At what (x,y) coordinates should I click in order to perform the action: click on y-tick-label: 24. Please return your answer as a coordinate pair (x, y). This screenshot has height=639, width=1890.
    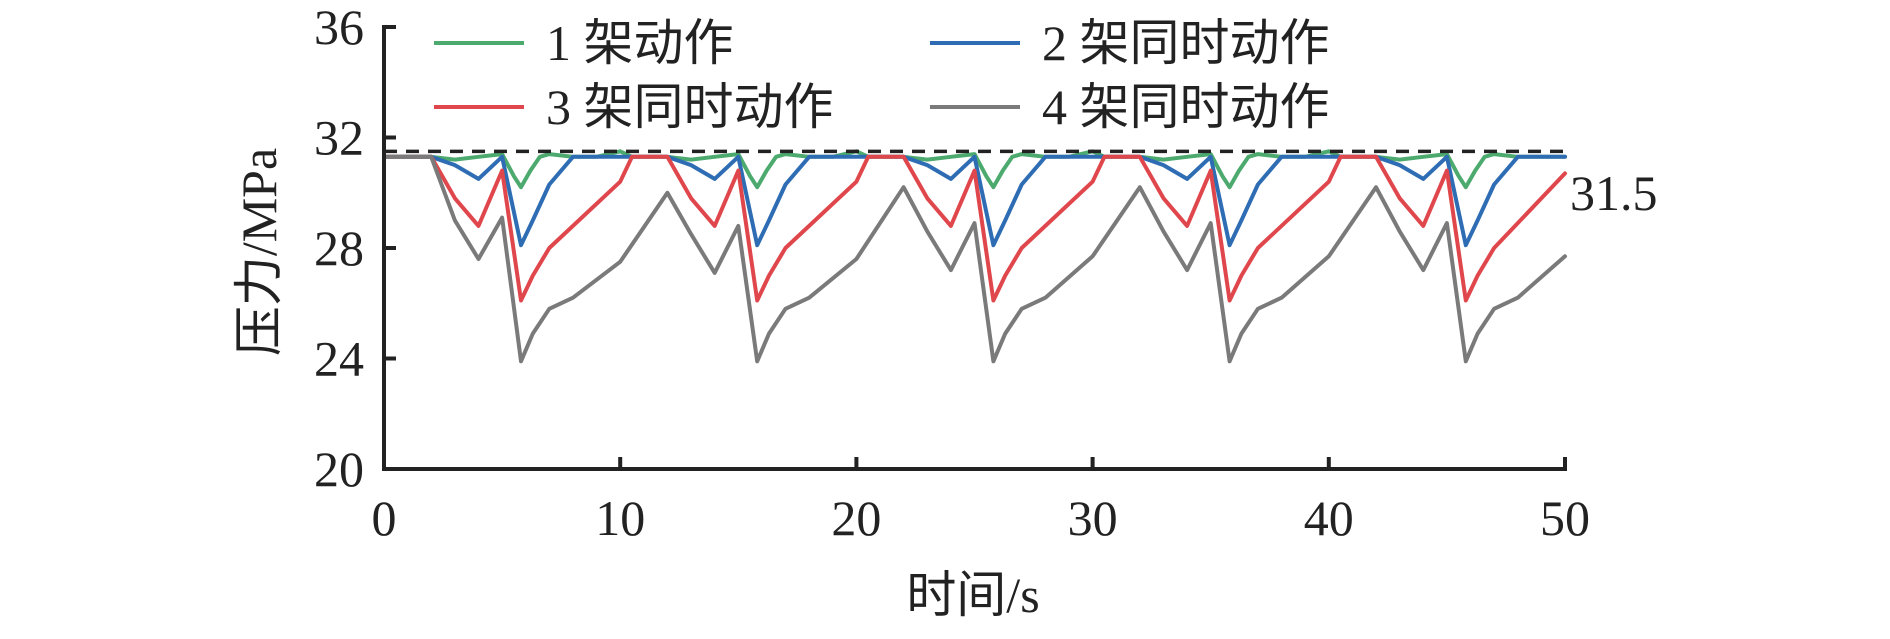
    Looking at the image, I should click on (339, 359).